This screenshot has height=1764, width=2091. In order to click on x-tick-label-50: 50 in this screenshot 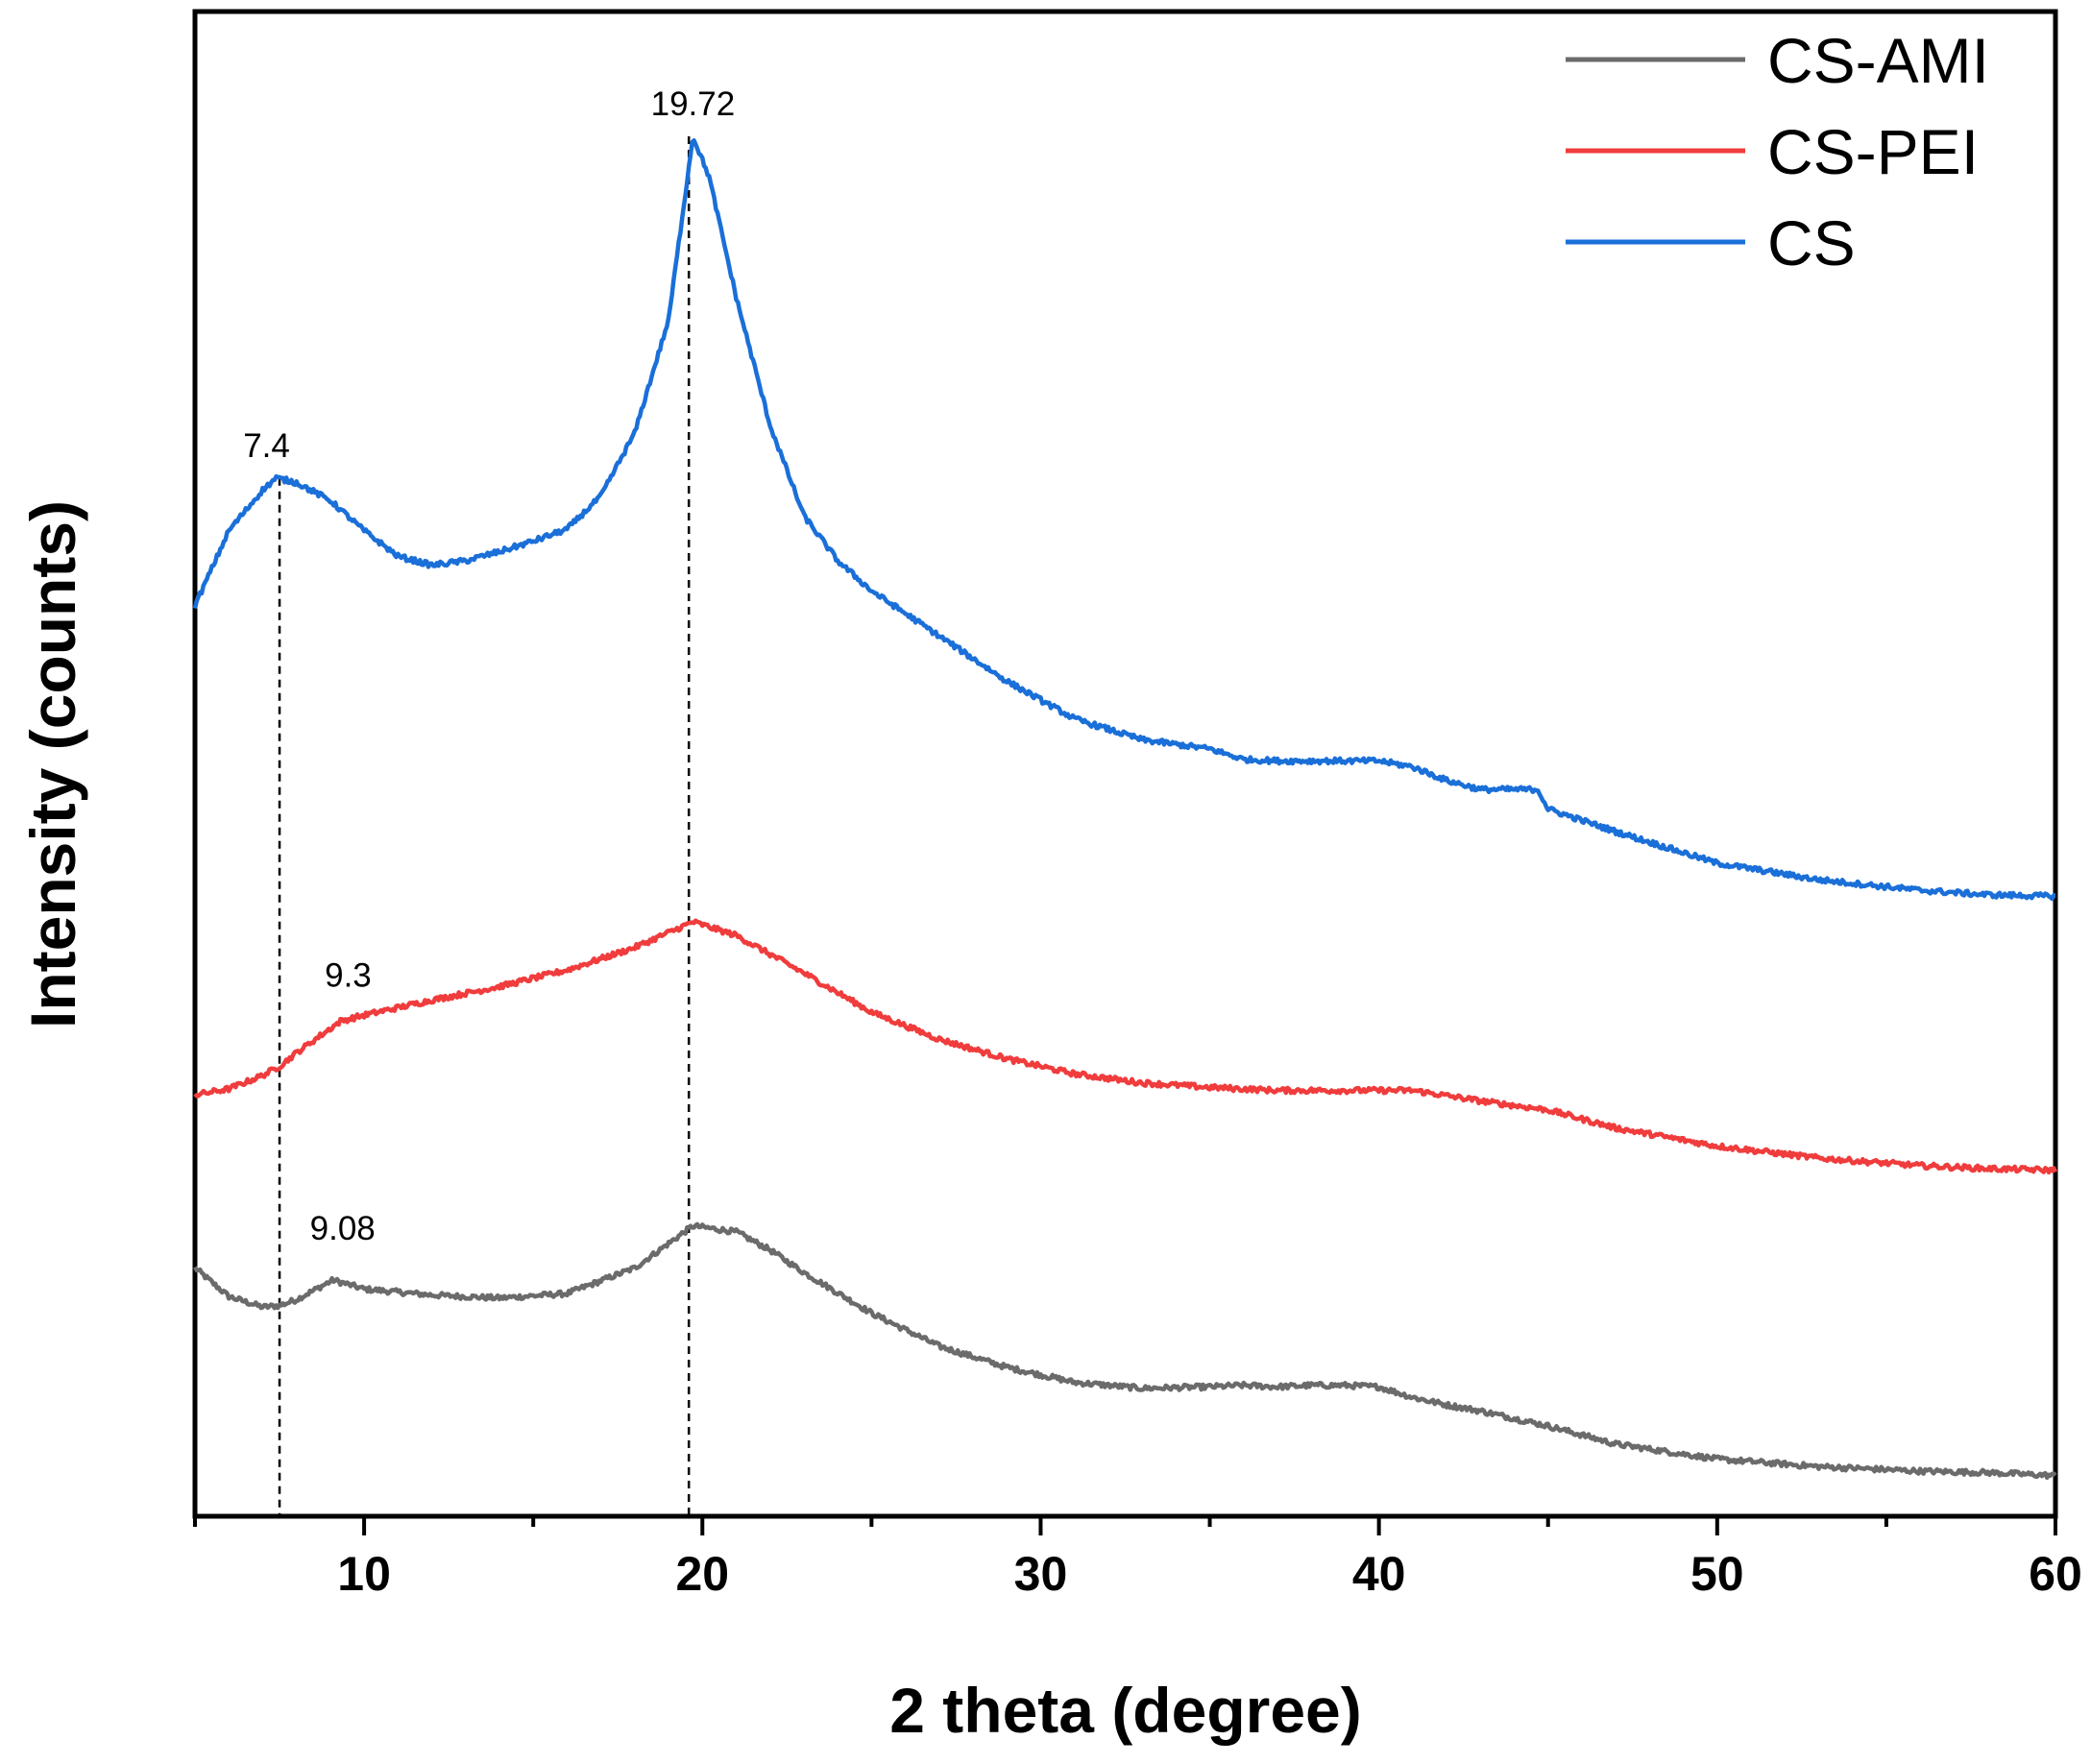, I will do `click(1717, 1574)`.